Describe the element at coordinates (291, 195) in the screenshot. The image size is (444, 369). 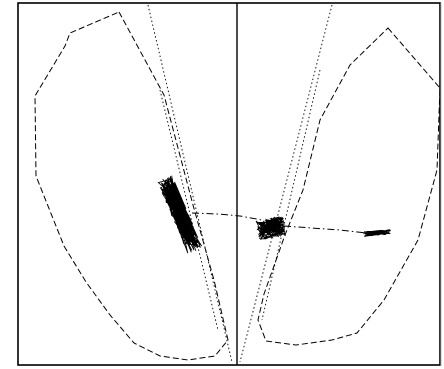
I see `right-guide-line-inner` at that location.